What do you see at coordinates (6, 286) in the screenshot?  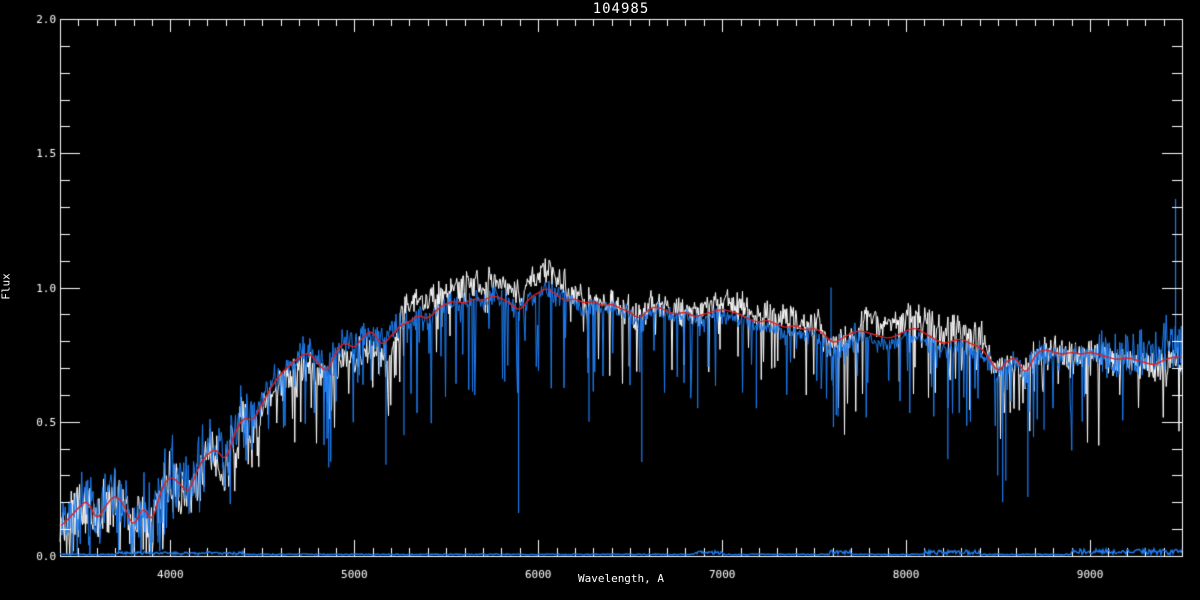 I see `y-axis-label: Flux` at bounding box center [6, 286].